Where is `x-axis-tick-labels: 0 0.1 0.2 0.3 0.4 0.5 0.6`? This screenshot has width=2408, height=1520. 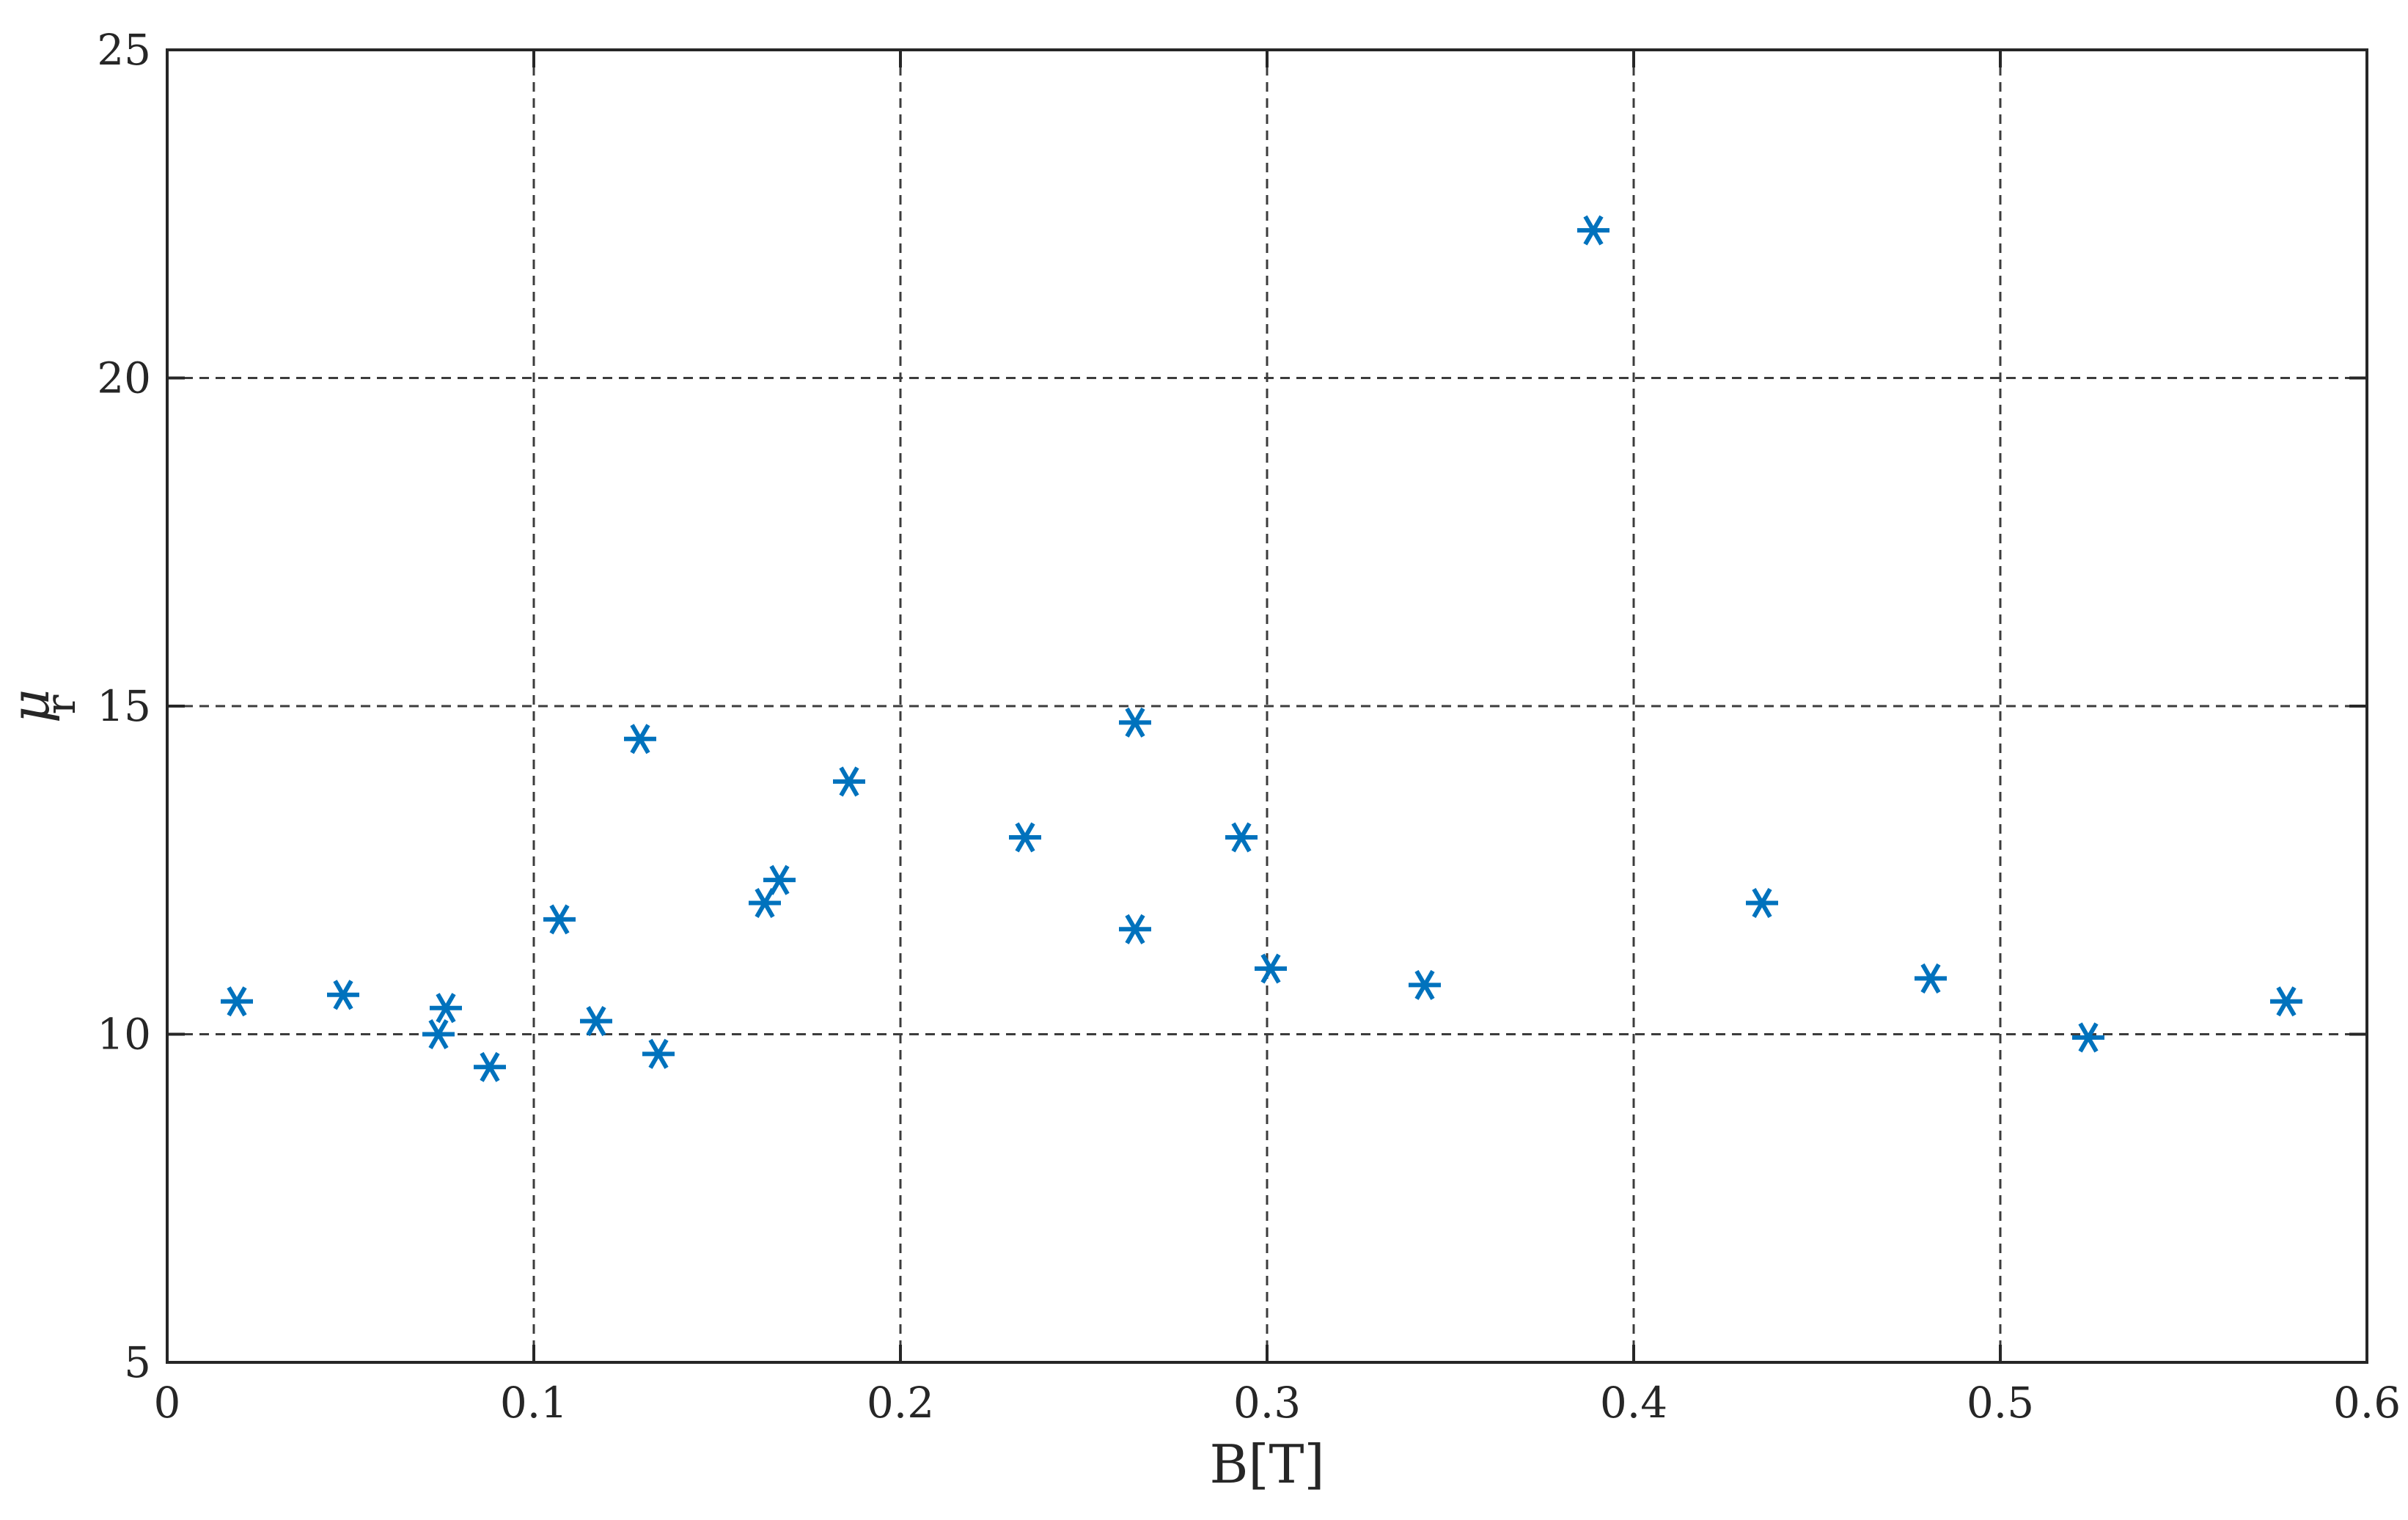
x-axis-tick-labels: 0 0.1 0.2 0.3 0.4 0.5 0.6 is located at coordinates (1278, 1403).